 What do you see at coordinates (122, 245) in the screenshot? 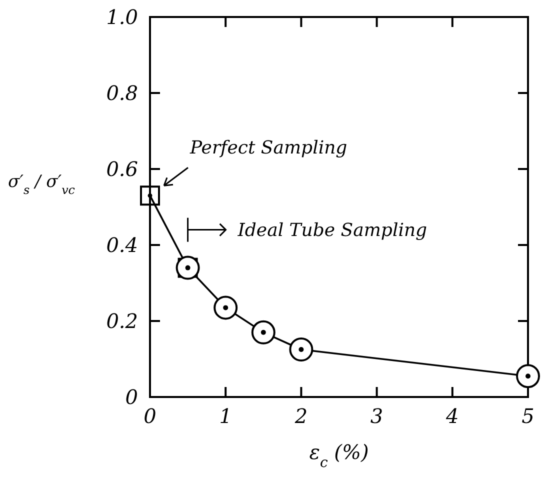
I see `y-tick-label: 0.4` at bounding box center [122, 245].